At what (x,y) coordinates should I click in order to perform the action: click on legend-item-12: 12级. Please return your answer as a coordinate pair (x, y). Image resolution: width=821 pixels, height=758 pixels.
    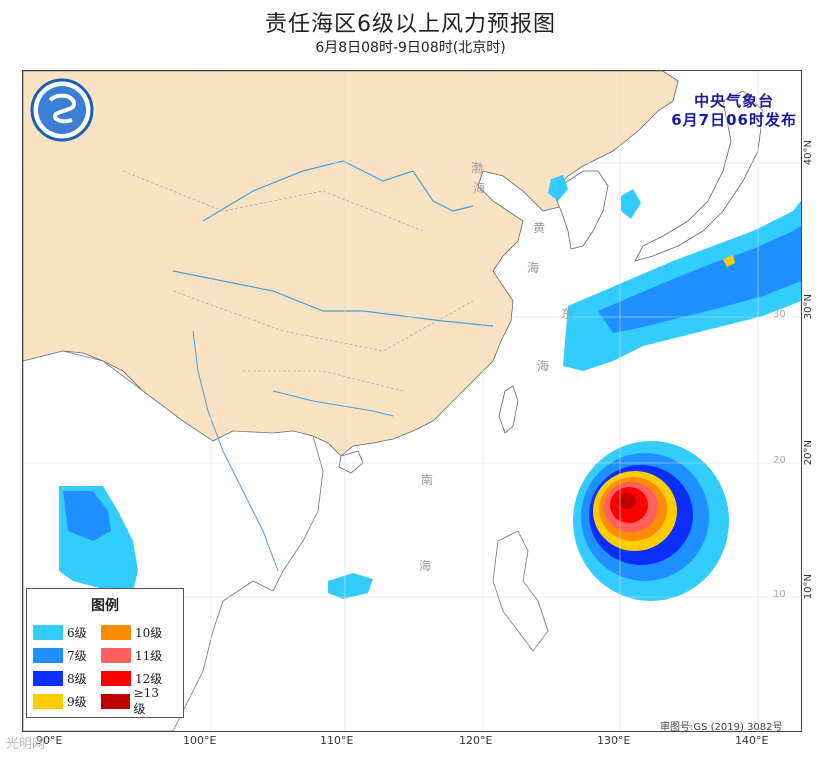
    Looking at the image, I should click on (135, 678).